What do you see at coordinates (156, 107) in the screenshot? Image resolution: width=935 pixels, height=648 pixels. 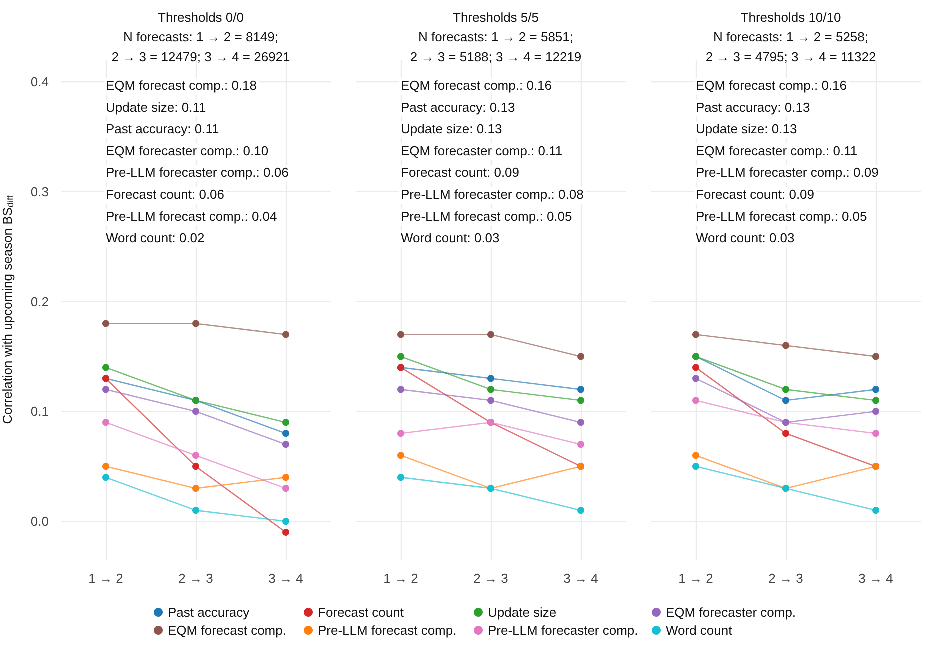 I see `annotation: Update size: 0.11` at bounding box center [156, 107].